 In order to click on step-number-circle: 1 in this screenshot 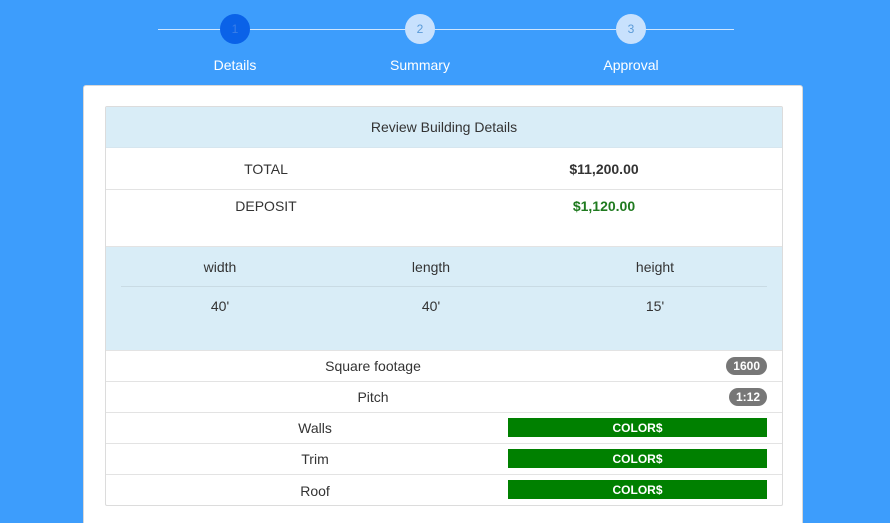, I will do `click(235, 29)`.